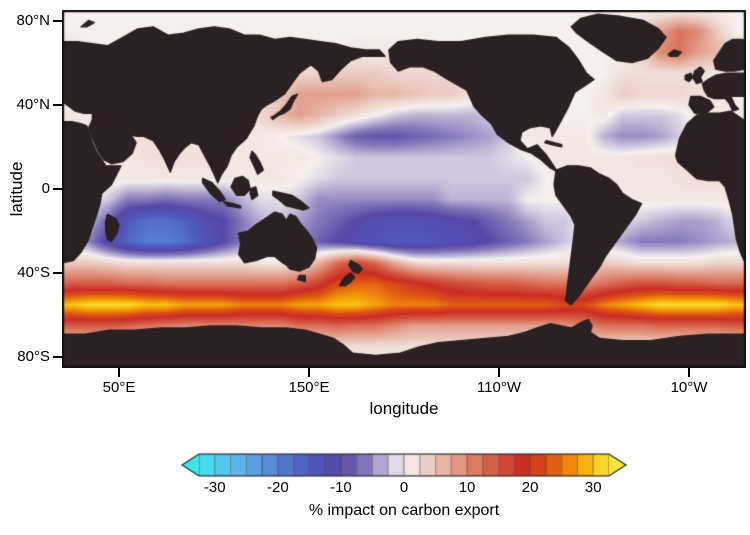  I want to click on x-tick-label: 50°E, so click(119, 387).